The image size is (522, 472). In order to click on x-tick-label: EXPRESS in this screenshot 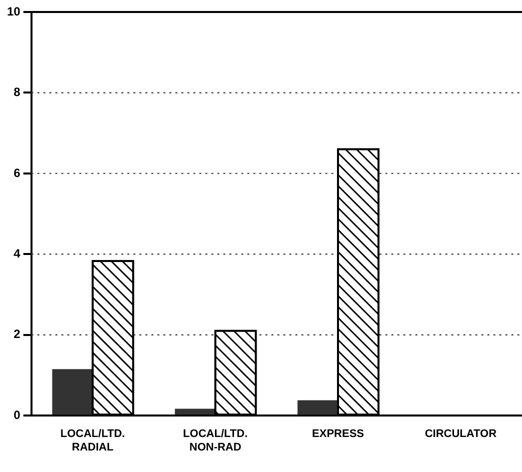, I will do `click(338, 434)`.